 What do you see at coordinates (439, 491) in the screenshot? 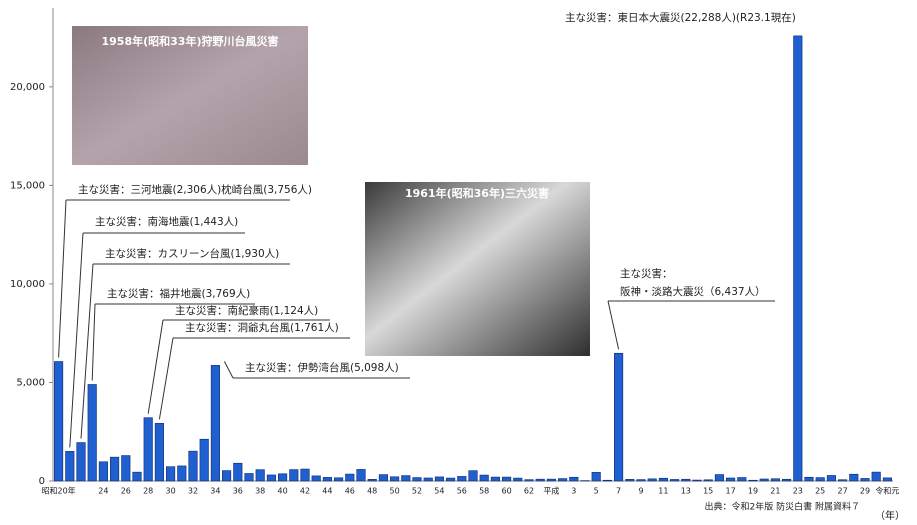
I see `x-tick-label: 54` at bounding box center [439, 491].